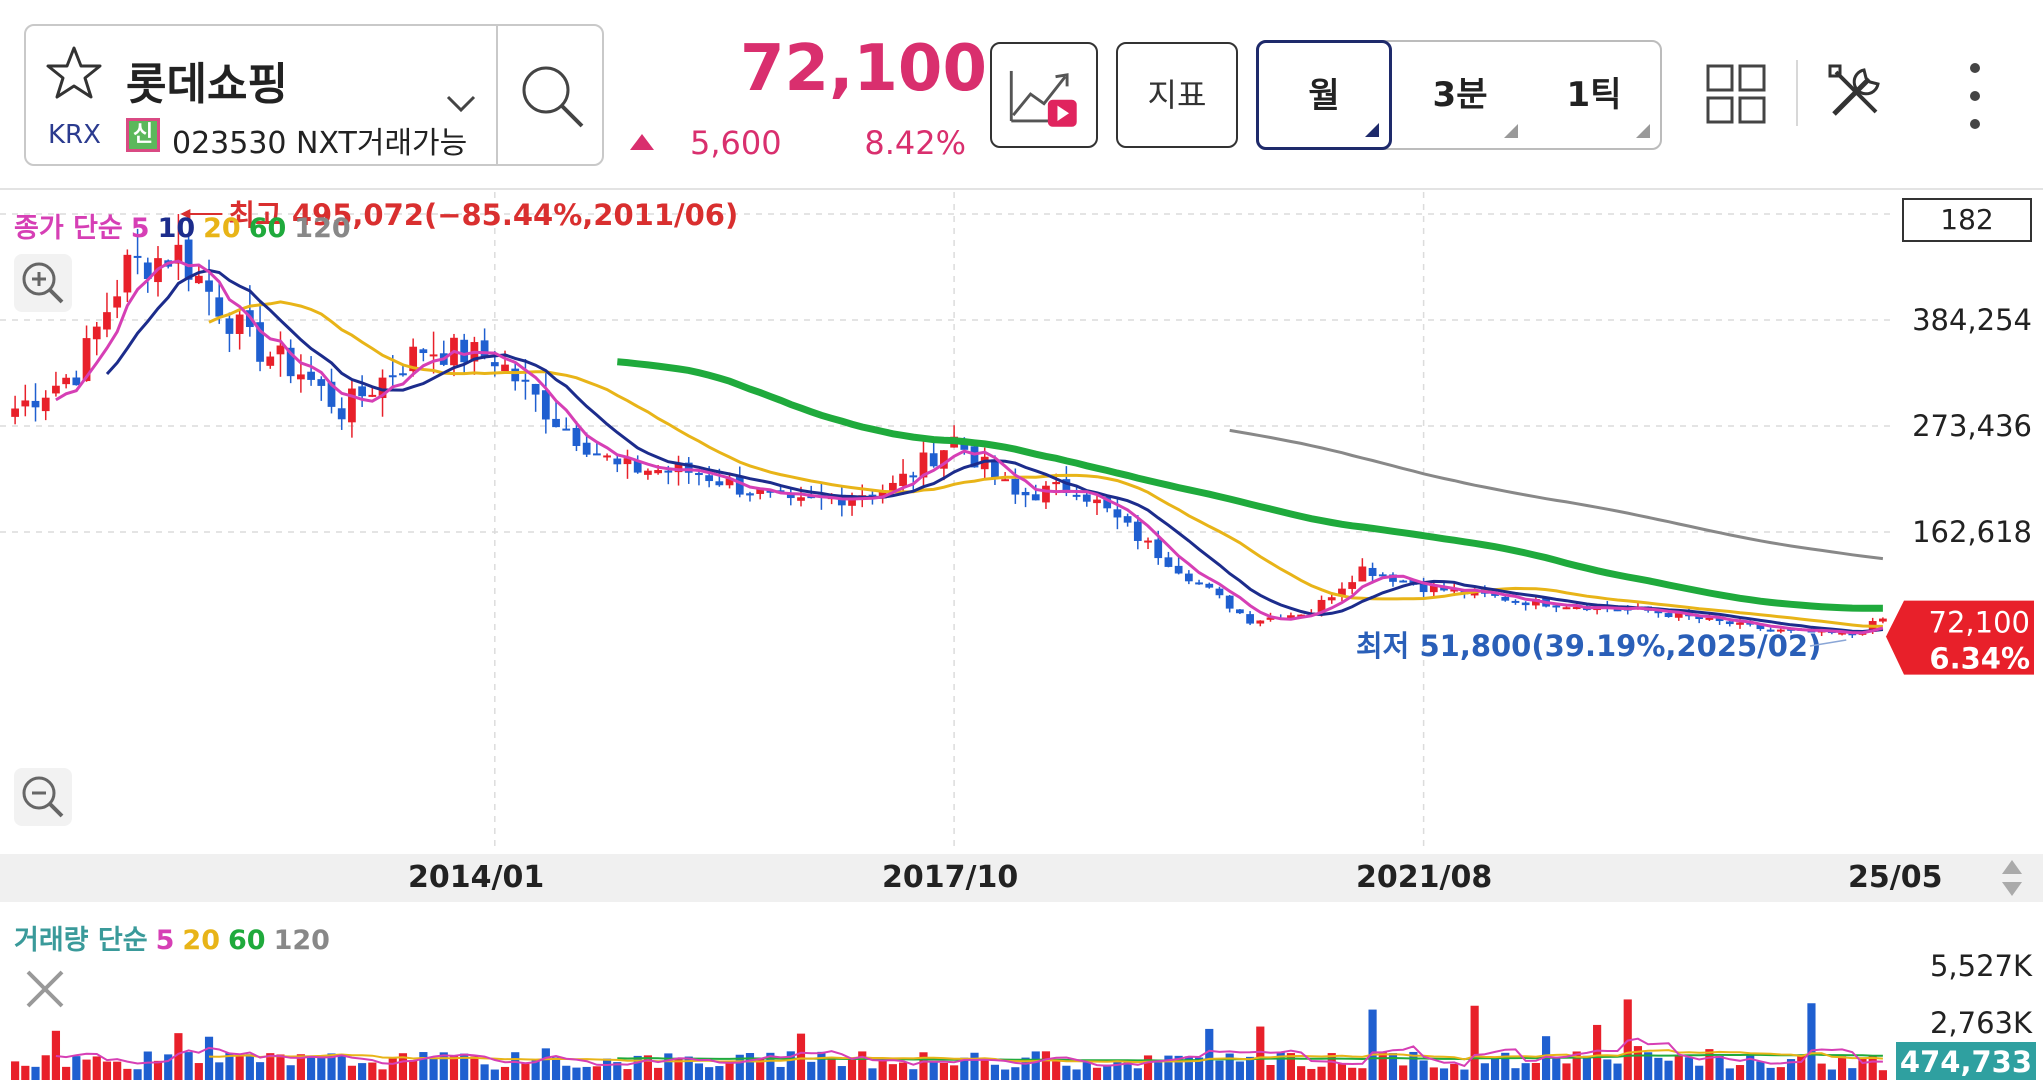 The width and height of the screenshot is (2043, 1080). I want to click on period-label: 월, so click(1324, 96).